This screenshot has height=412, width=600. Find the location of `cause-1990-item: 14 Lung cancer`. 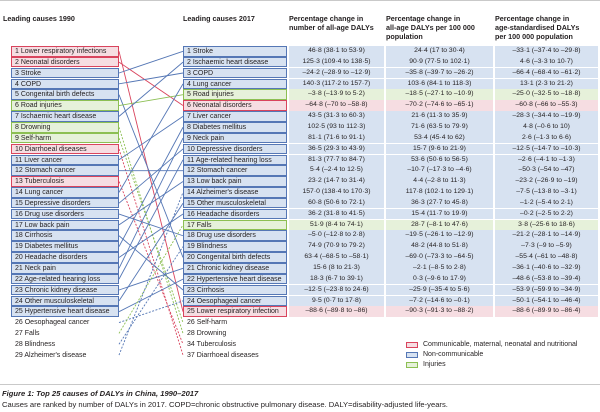

cause-1990-item: 14 Lung cancer is located at coordinates (65, 192).